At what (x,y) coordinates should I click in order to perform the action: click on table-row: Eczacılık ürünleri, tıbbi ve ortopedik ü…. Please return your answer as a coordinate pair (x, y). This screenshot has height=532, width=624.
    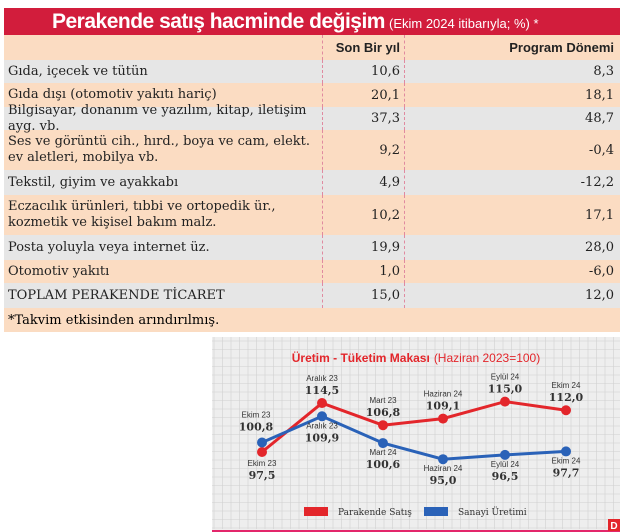
    Looking at the image, I should click on (312, 215).